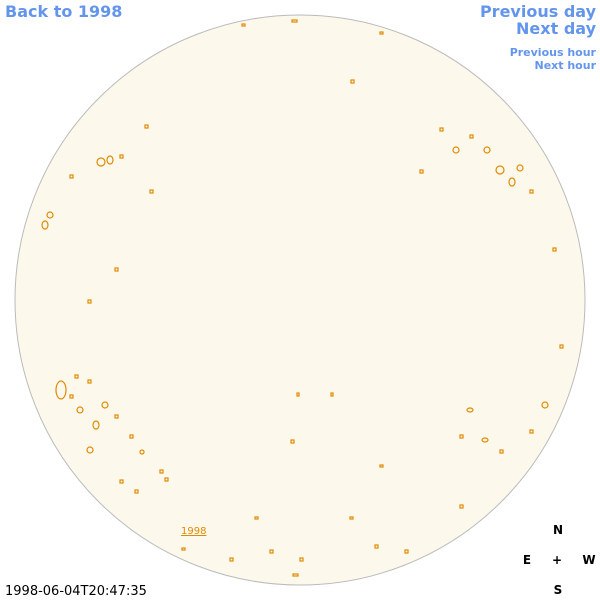  What do you see at coordinates (558, 590) in the screenshot?
I see `compass-south: S` at bounding box center [558, 590].